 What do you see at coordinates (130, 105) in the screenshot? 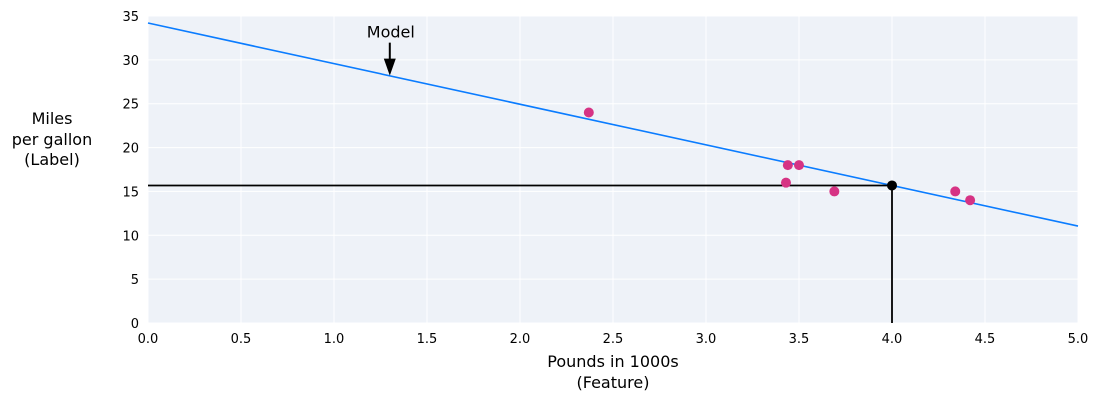
I see `y-tick-label: 25` at bounding box center [130, 105].